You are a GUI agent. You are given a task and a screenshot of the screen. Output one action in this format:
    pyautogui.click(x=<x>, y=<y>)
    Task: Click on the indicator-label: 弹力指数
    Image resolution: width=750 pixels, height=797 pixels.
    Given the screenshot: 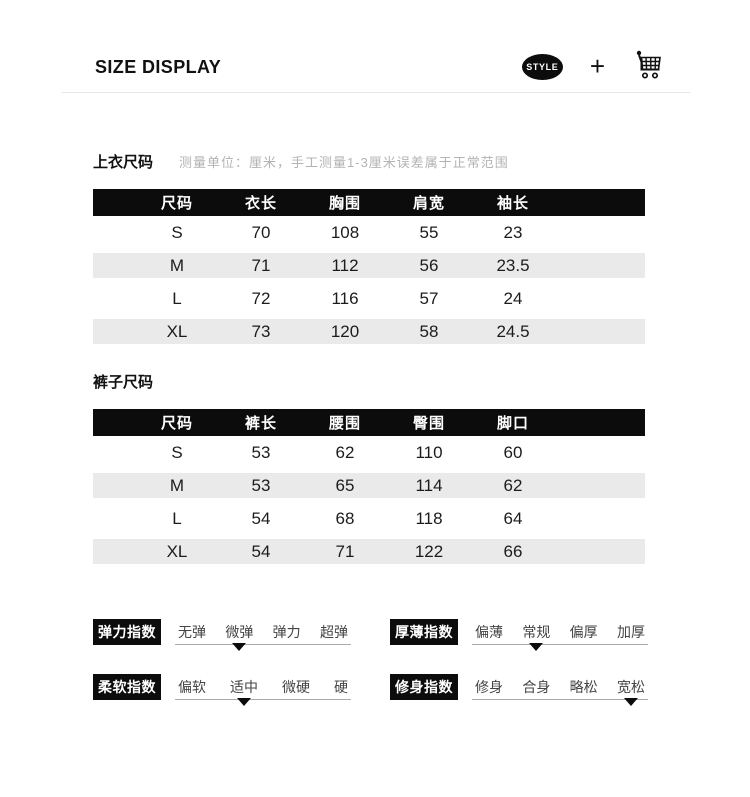 What is the action you would take?
    pyautogui.click(x=127, y=632)
    